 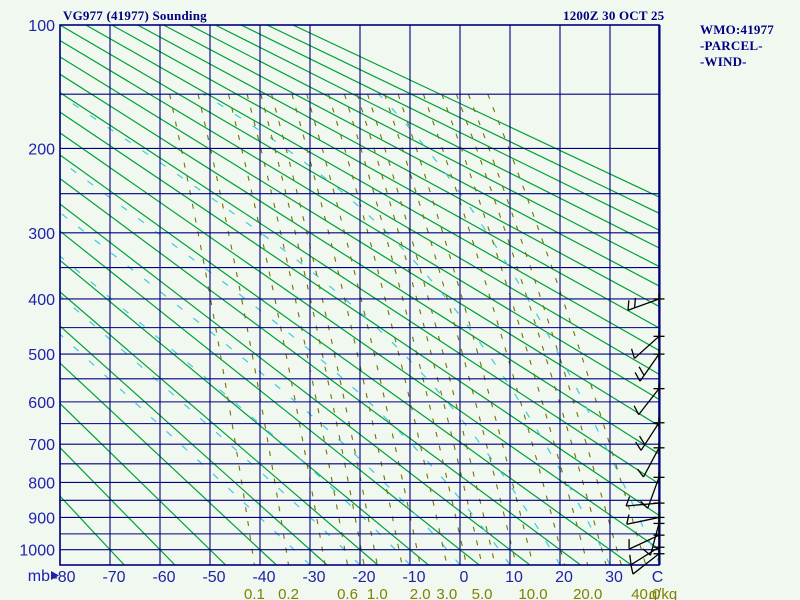 What do you see at coordinates (39, 576) in the screenshot?
I see `axis-label: mb` at bounding box center [39, 576].